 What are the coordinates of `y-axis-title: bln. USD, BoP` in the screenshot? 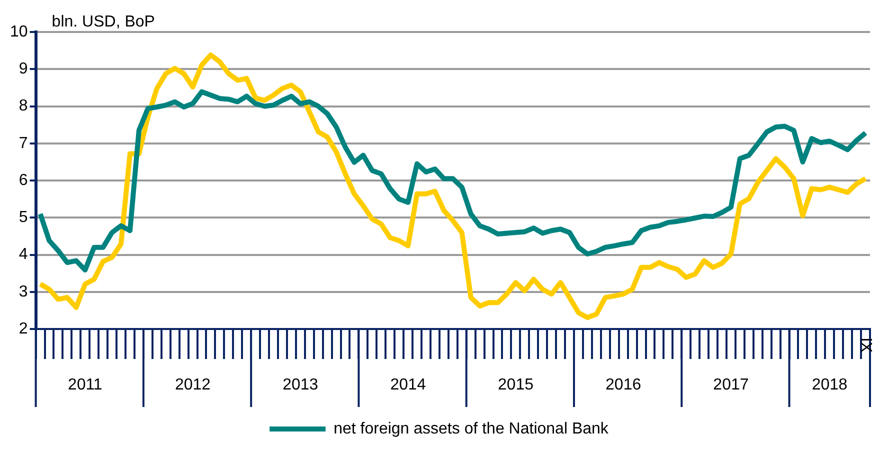 It's located at (103, 21).